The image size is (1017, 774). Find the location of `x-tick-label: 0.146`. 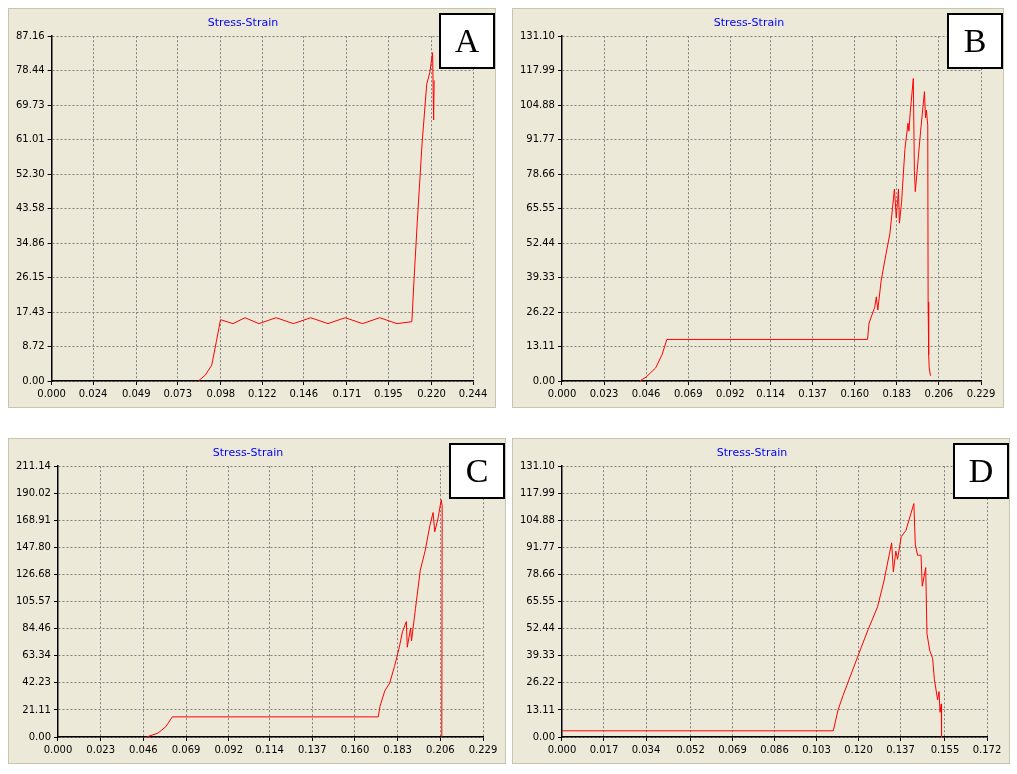

x-tick-label: 0.146 is located at coordinates (304, 393).